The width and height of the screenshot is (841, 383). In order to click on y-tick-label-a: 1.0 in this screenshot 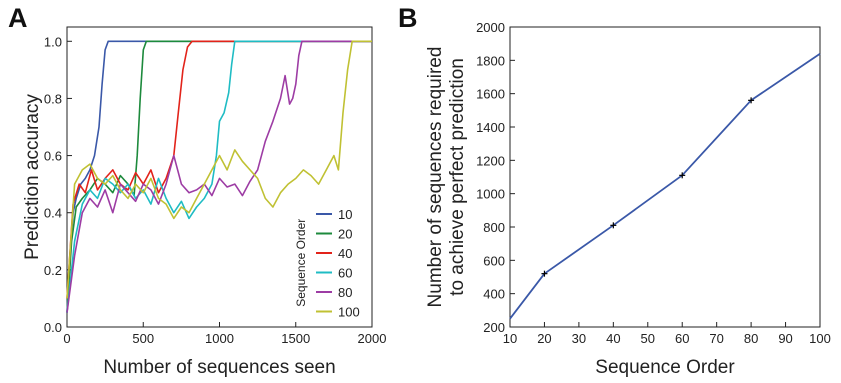, I will do `click(53, 41)`.